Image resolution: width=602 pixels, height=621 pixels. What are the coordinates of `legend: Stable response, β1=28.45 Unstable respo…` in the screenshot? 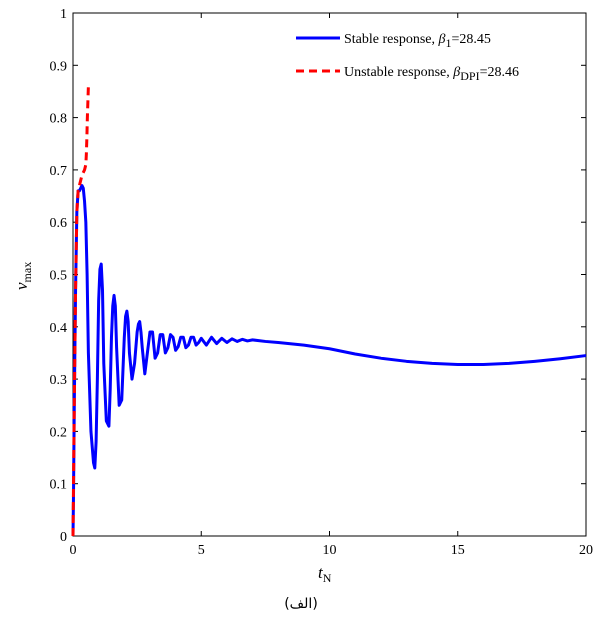 It's located at (407, 57).